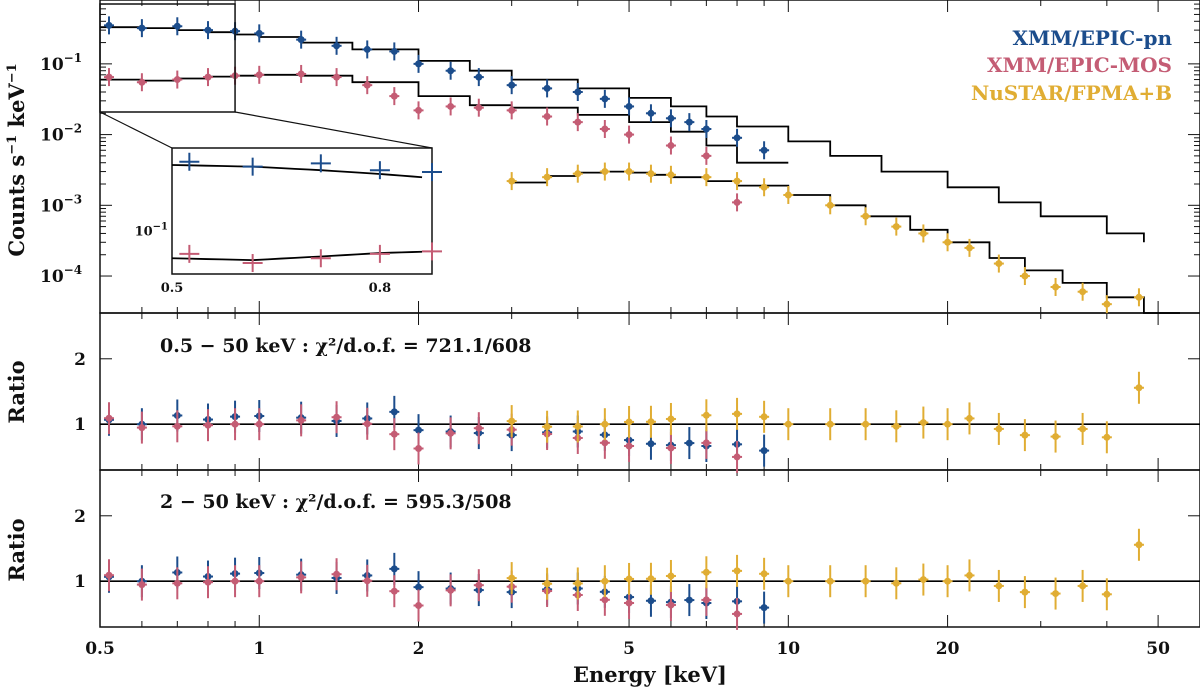  What do you see at coordinates (167, 58) in the screenshot?
I see `zoom-region-box` at bounding box center [167, 58].